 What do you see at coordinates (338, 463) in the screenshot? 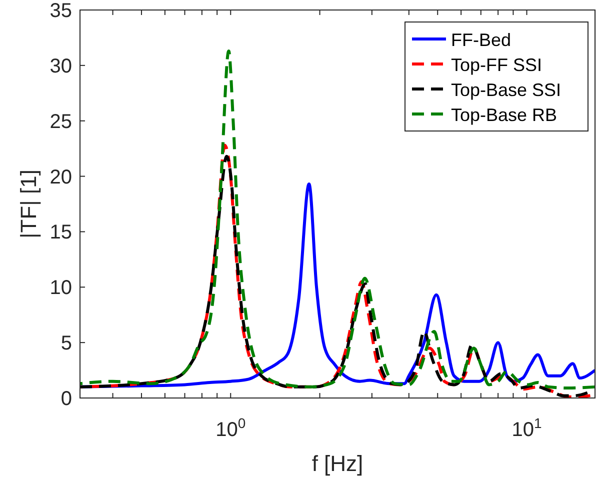
I see `x-axis-title: f [Hz]` at bounding box center [338, 463].